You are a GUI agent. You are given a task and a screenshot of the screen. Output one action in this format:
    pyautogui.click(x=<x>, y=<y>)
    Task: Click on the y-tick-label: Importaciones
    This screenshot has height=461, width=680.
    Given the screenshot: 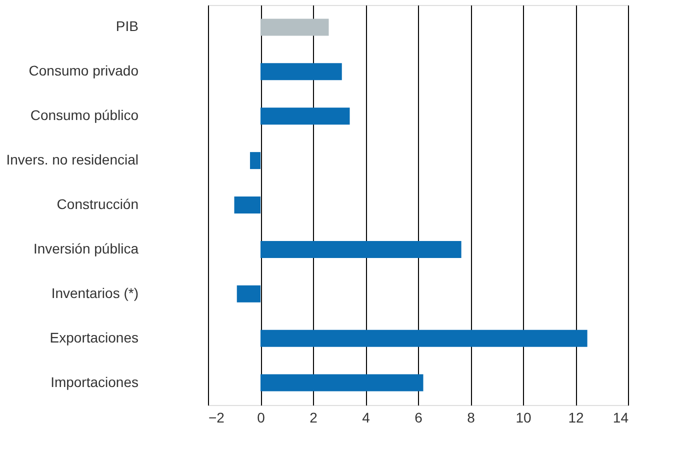 What is the action you would take?
    pyautogui.click(x=94, y=382)
    